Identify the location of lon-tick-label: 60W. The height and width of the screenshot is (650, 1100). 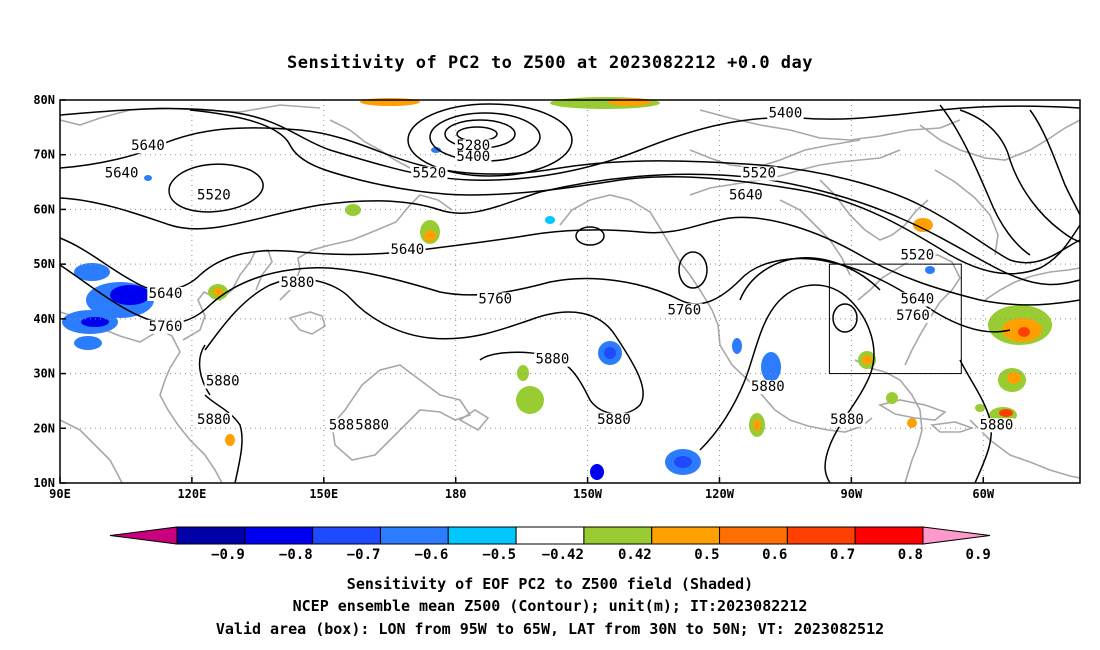
(983, 494).